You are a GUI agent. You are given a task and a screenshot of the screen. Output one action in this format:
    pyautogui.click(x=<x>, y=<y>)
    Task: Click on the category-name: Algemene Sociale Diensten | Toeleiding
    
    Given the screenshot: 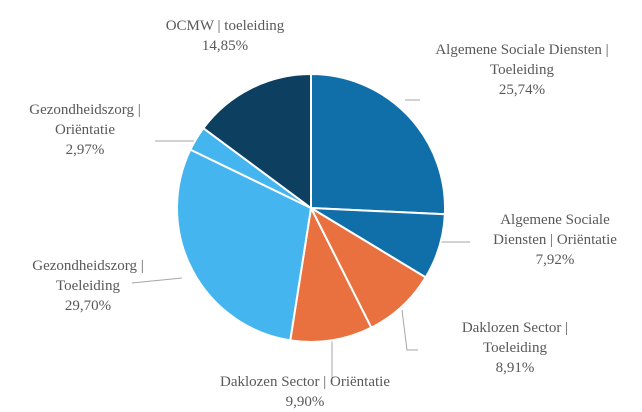 What is the action you would take?
    pyautogui.click(x=522, y=60)
    